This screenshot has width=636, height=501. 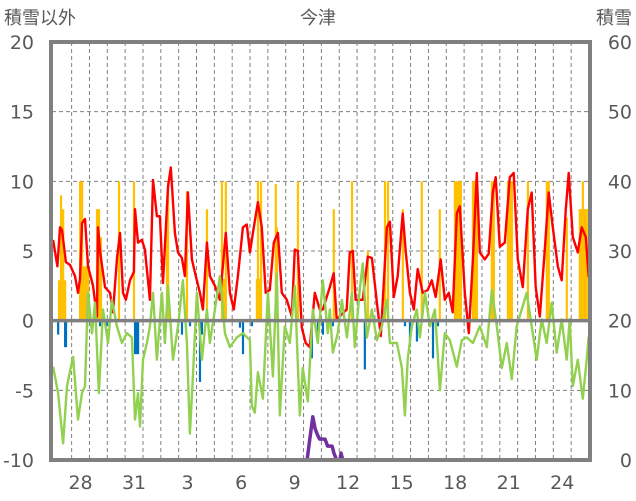 I want to click on right-tick-label: 50, so click(x=620, y=113).